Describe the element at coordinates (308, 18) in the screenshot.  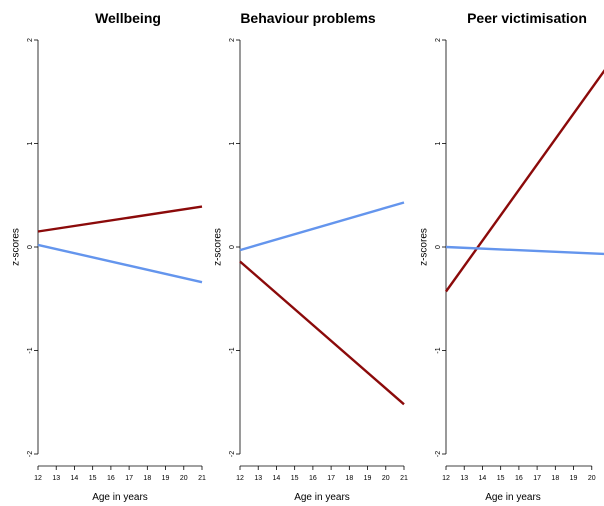
I see `chart-title-2: Behaviour problems` at that location.